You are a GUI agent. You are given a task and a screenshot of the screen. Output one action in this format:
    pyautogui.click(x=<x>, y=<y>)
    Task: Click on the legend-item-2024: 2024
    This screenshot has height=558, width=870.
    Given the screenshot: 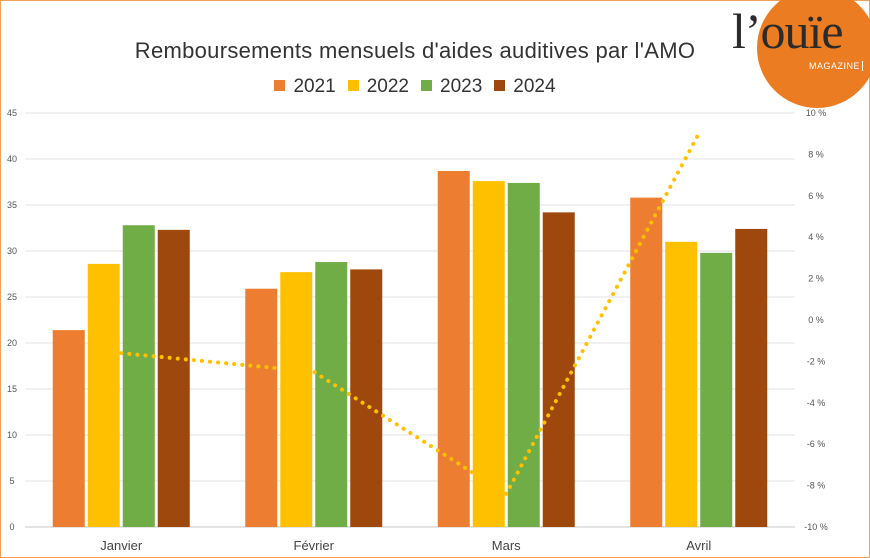 What is the action you would take?
    pyautogui.click(x=525, y=87)
    